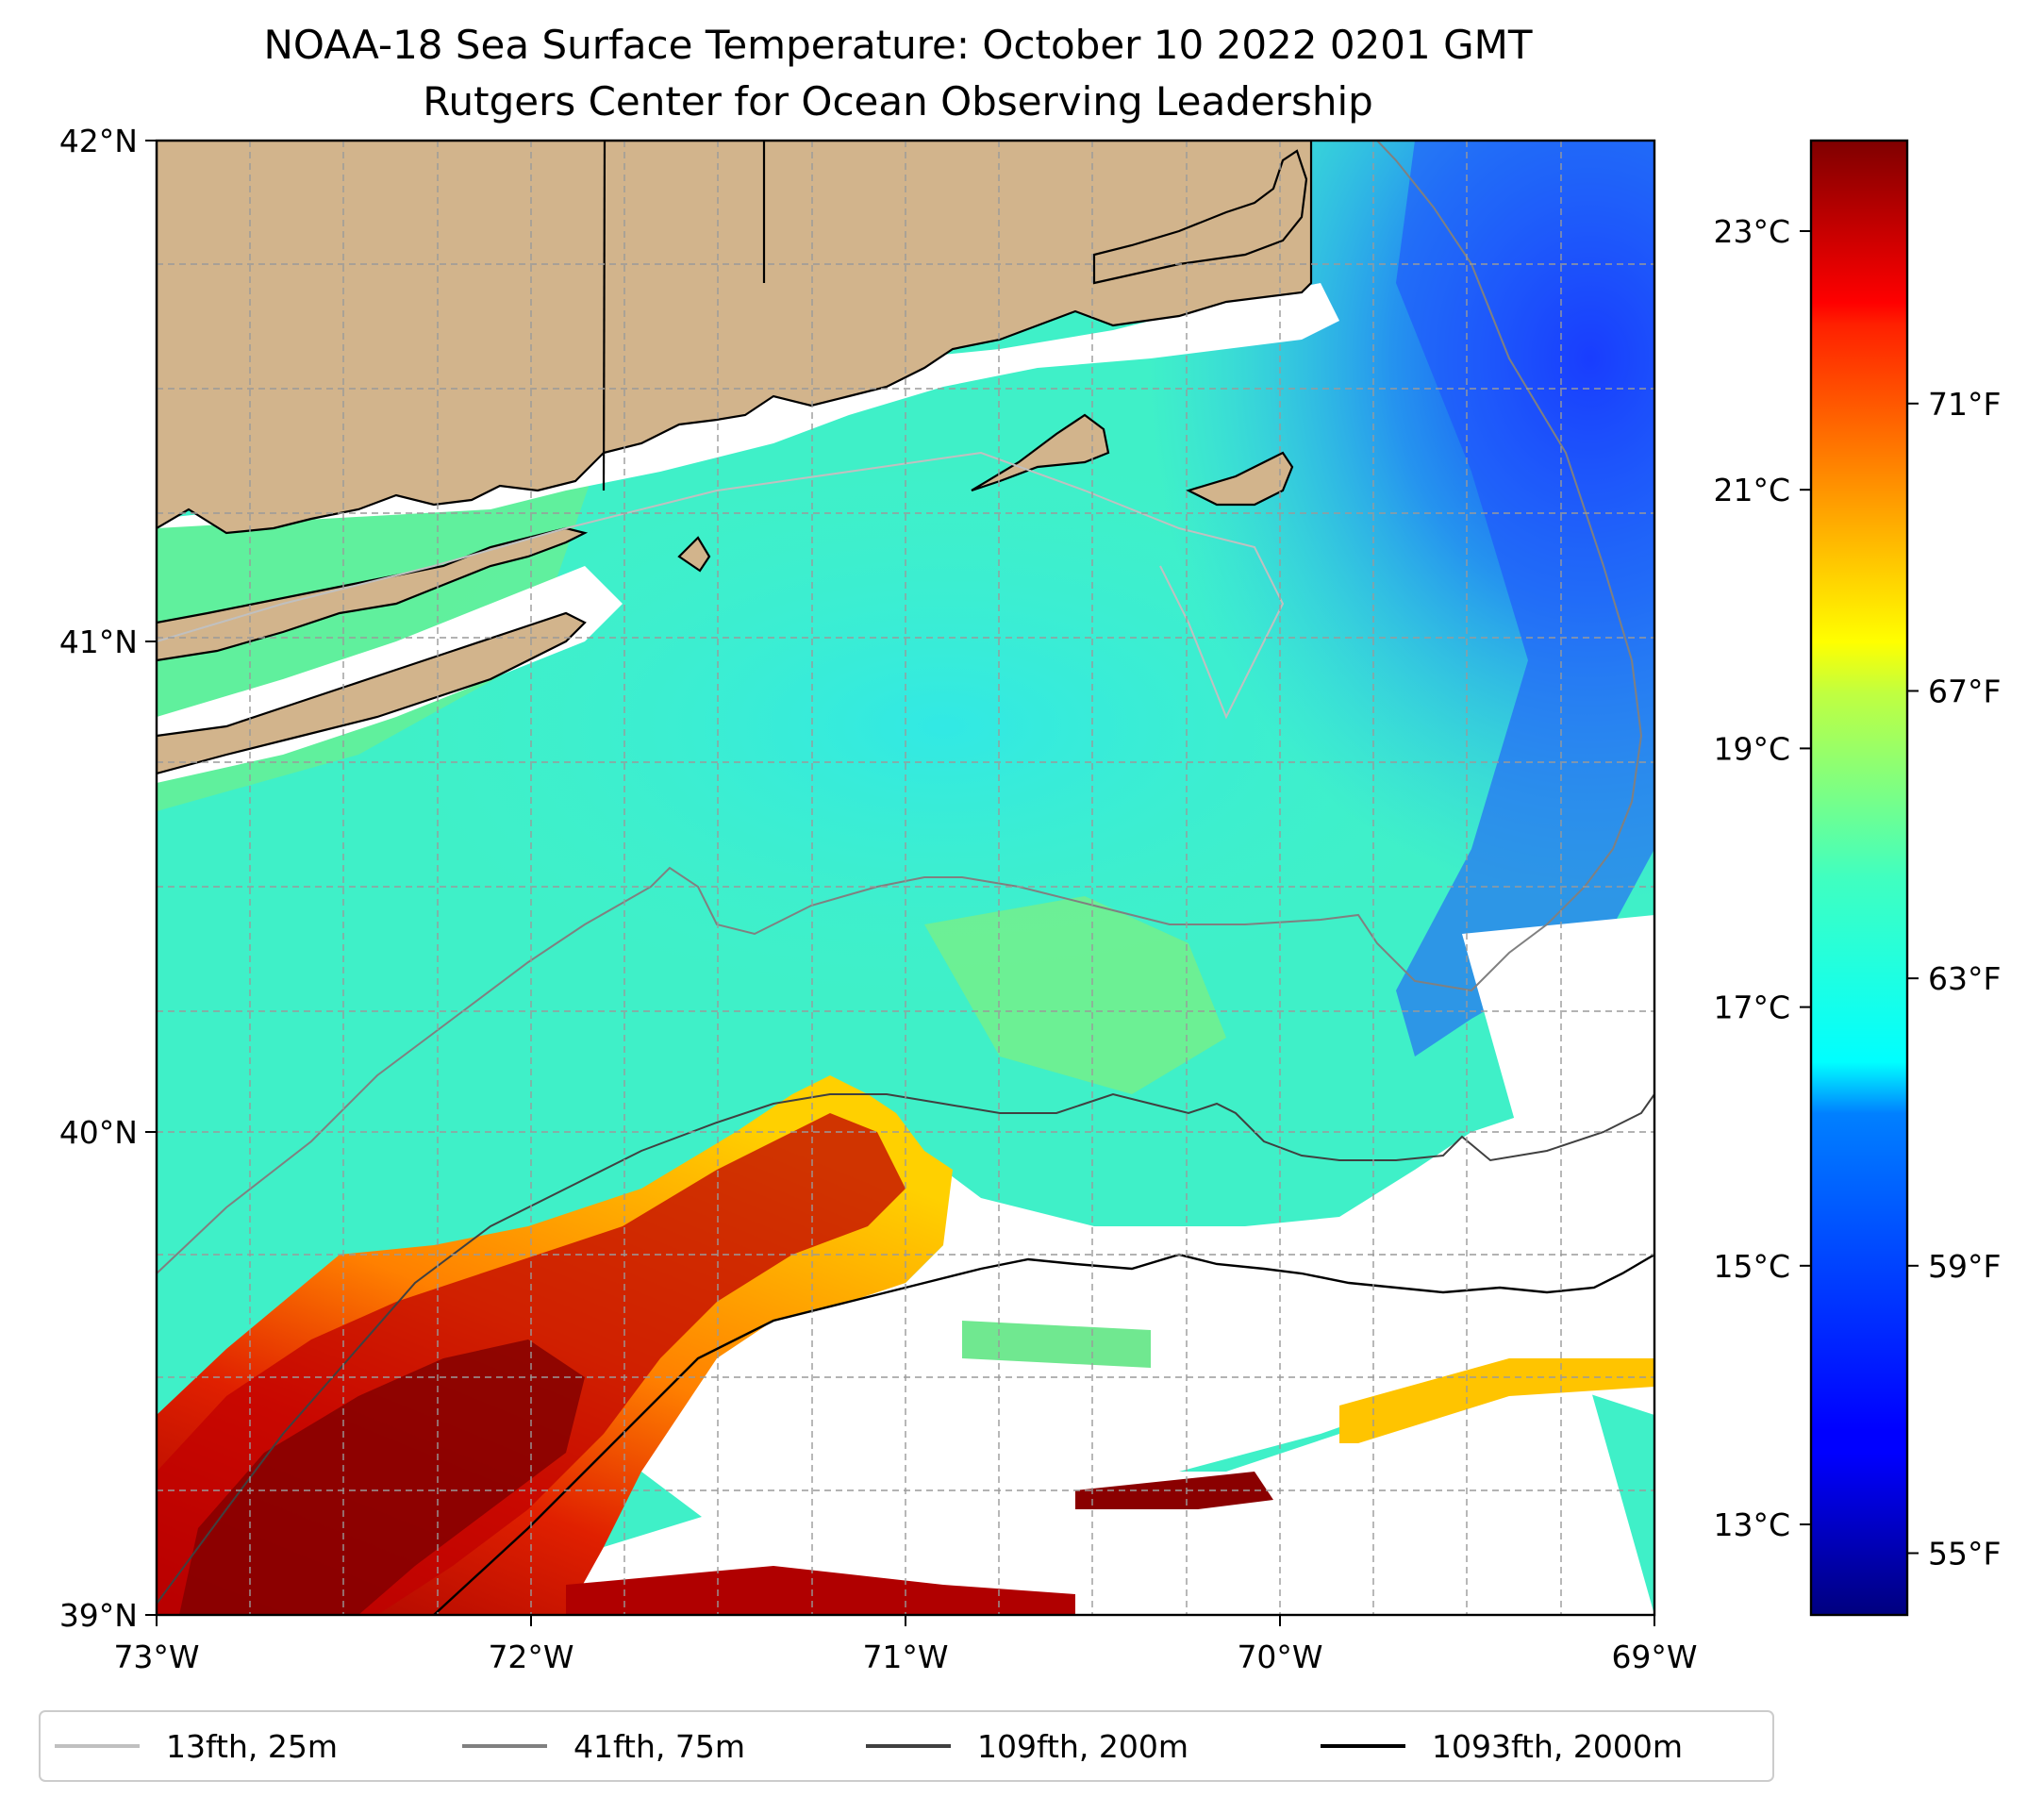  Describe the element at coordinates (1752, 748) in the screenshot. I see `colorbar-celsius-label: 19°C` at that location.